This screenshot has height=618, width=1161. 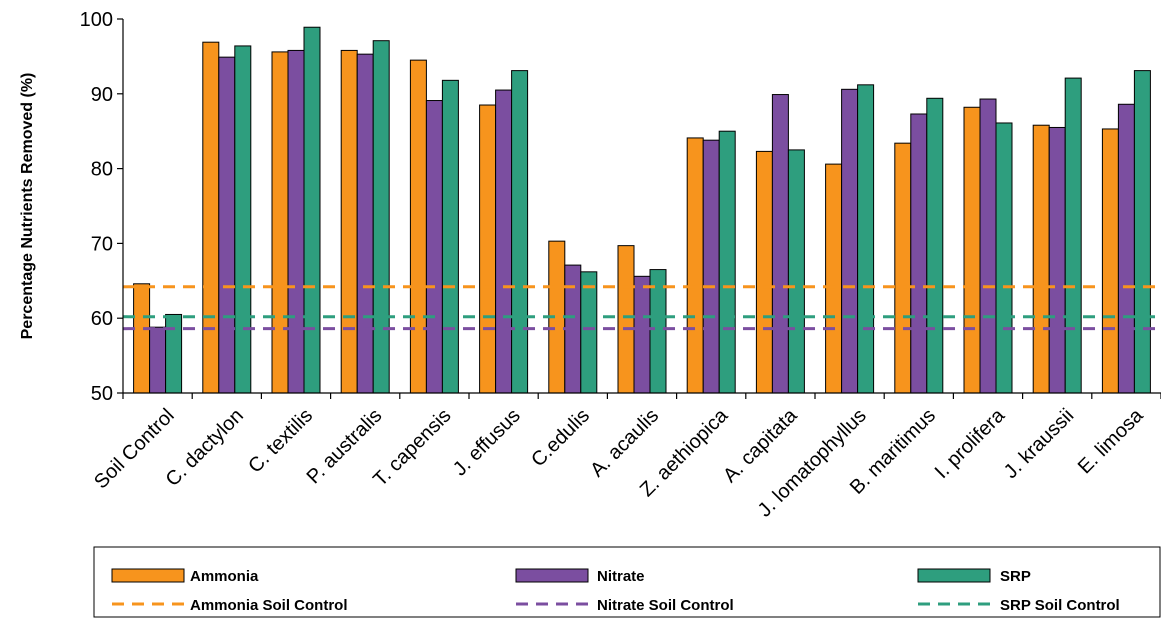 What do you see at coordinates (102, 319) in the screenshot?
I see `y-tick-label: 60` at bounding box center [102, 319].